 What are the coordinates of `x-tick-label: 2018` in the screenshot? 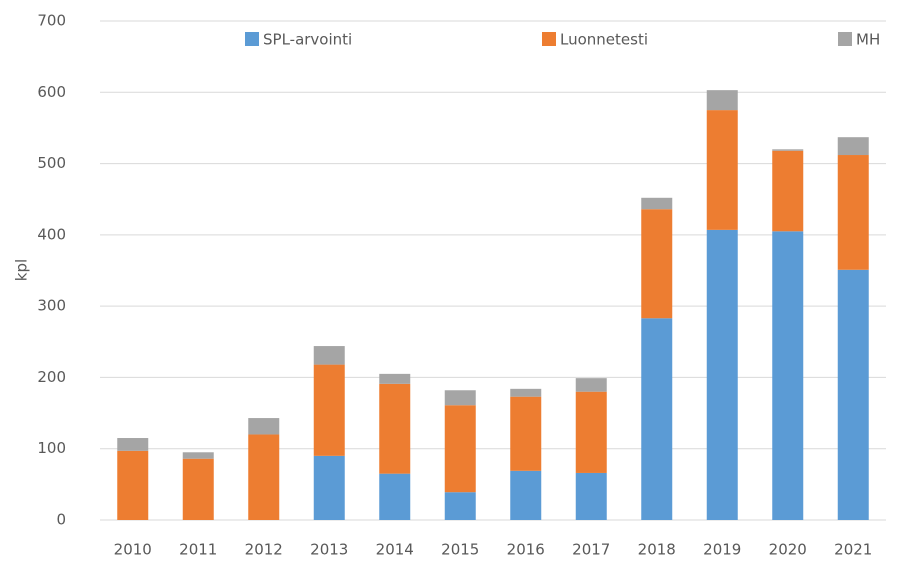 It's located at (657, 550).